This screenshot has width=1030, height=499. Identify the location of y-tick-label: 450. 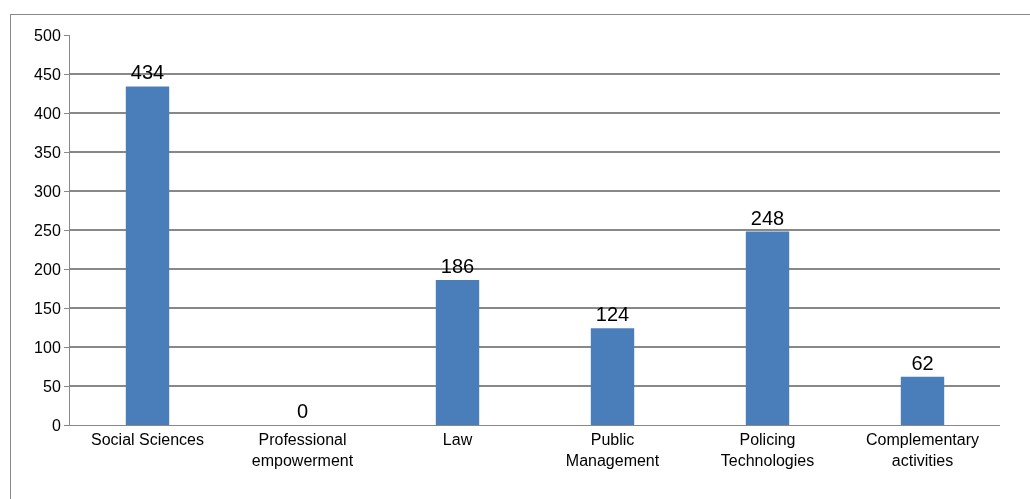
(47, 74).